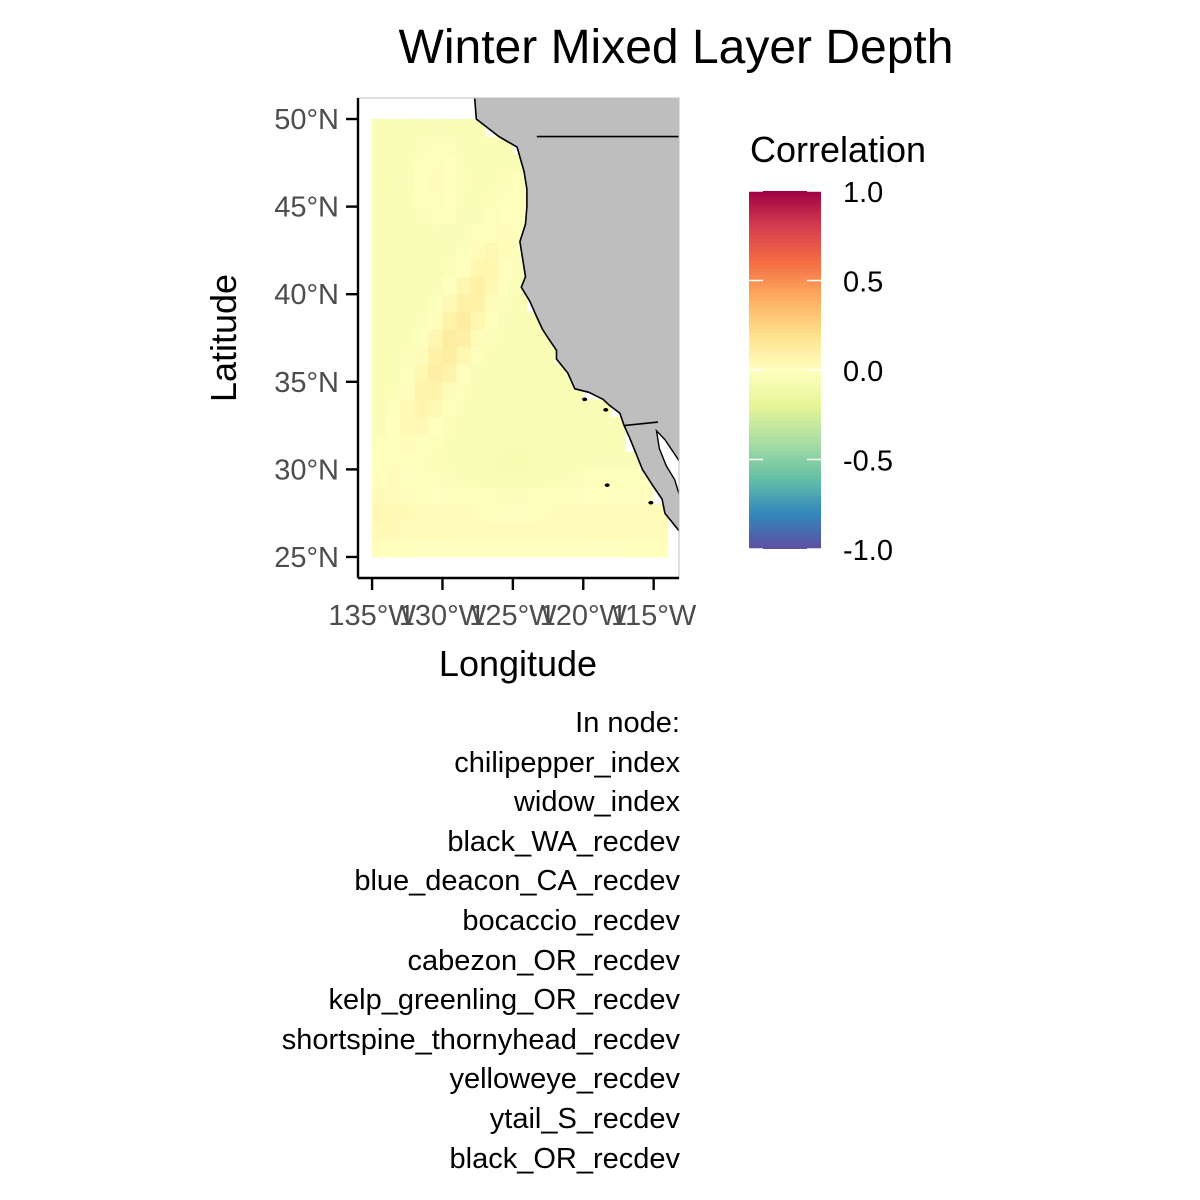  What do you see at coordinates (585, 399) in the screenshot?
I see `island` at bounding box center [585, 399].